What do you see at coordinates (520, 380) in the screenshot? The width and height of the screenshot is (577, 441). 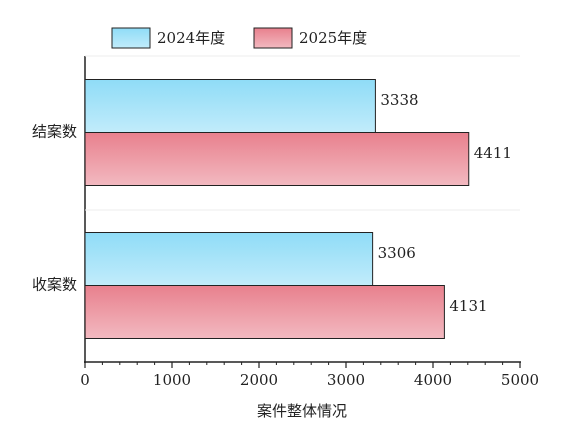 I see `x-tick-label: 5000` at bounding box center [520, 380].